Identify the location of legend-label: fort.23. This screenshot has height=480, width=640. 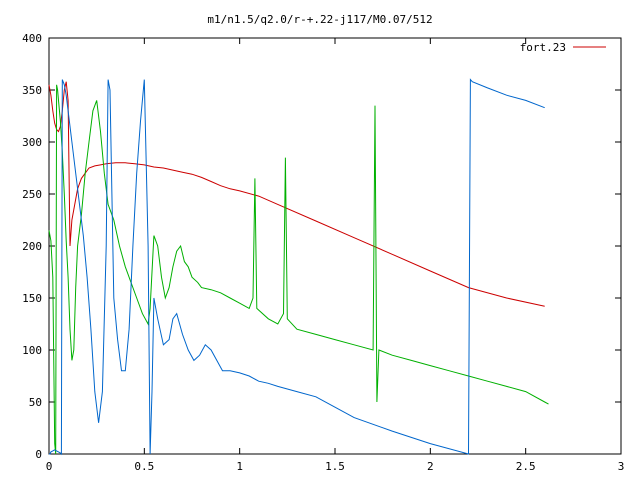
(543, 47).